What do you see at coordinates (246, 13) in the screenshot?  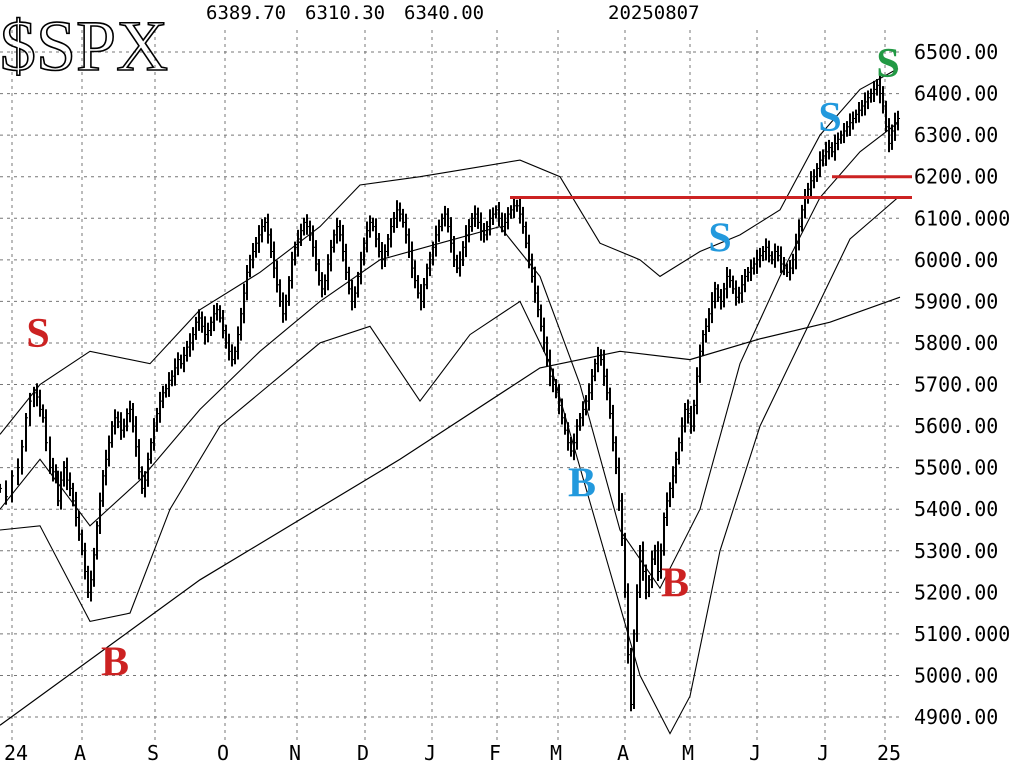 I see `quote-high: 6389.70` at bounding box center [246, 13].